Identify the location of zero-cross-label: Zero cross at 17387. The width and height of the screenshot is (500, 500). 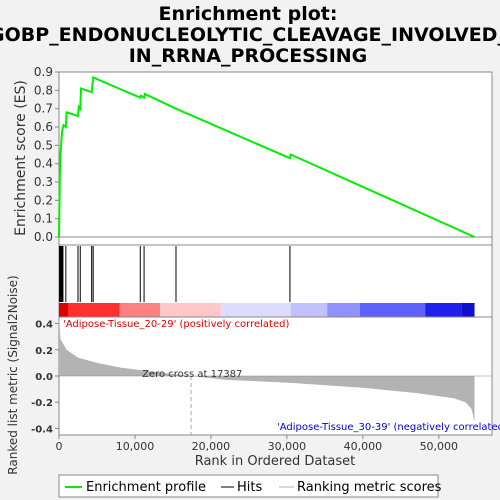
(192, 374).